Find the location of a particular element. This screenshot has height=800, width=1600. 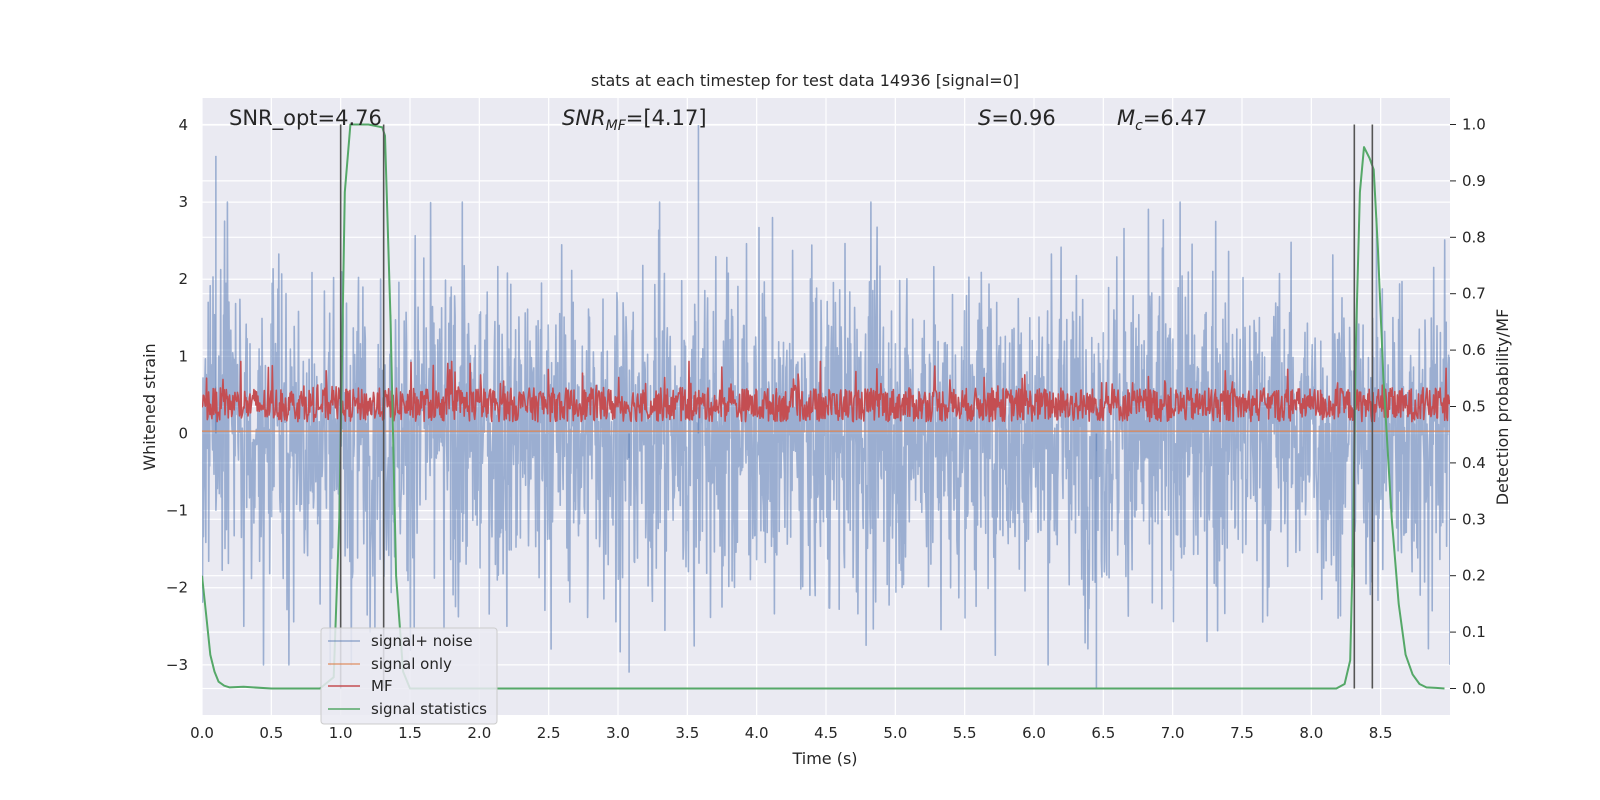

x-tick-label: 0.5 is located at coordinates (271, 733).